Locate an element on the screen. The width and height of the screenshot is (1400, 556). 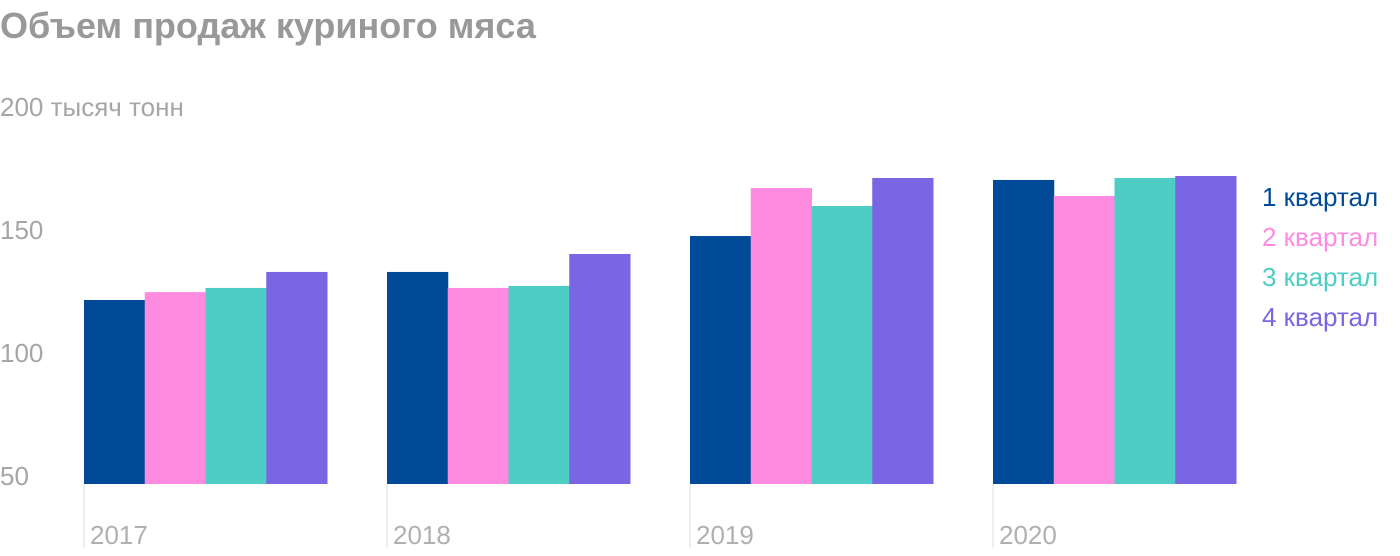
chart-title: Объем продаж куриного мяса is located at coordinates (268, 25).